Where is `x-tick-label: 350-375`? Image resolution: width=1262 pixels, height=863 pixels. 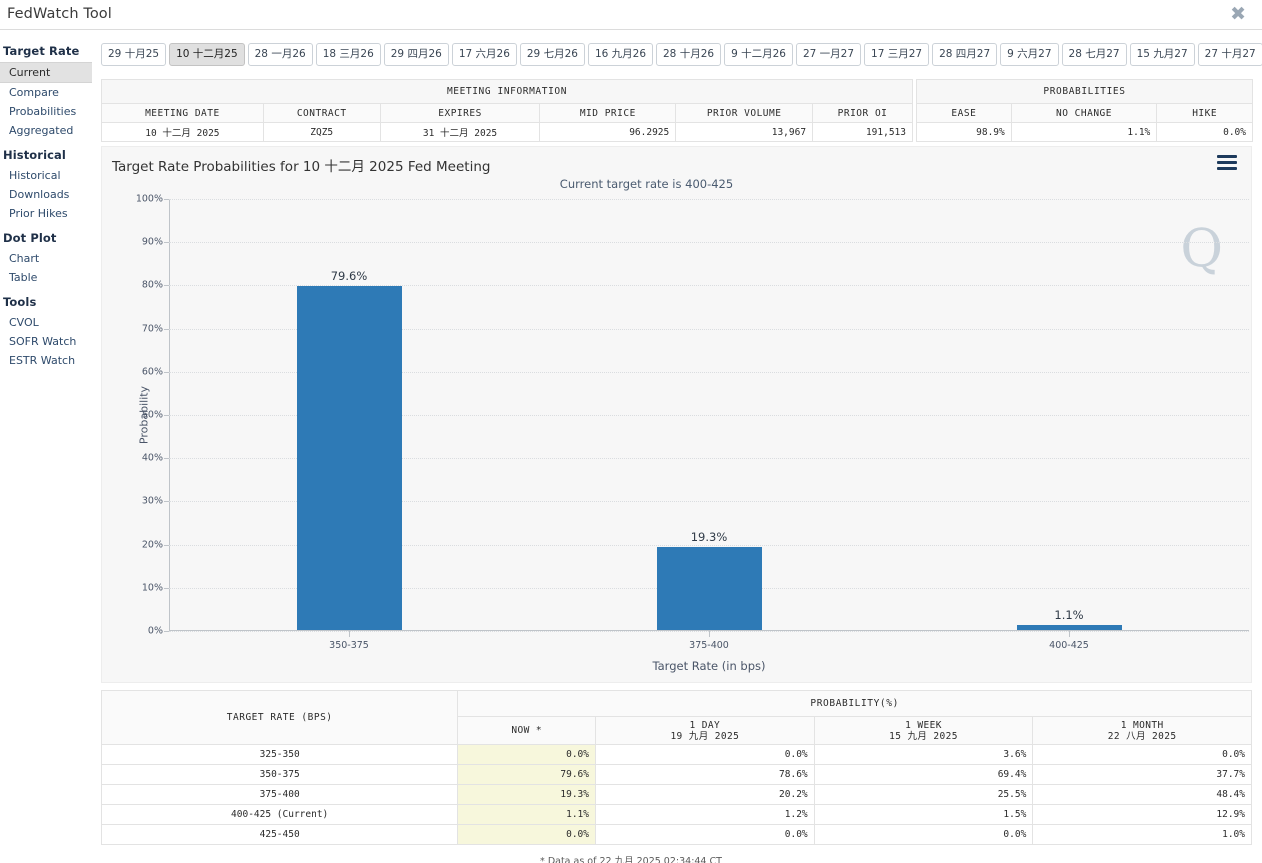 x-tick-label: 350-375 is located at coordinates (349, 645).